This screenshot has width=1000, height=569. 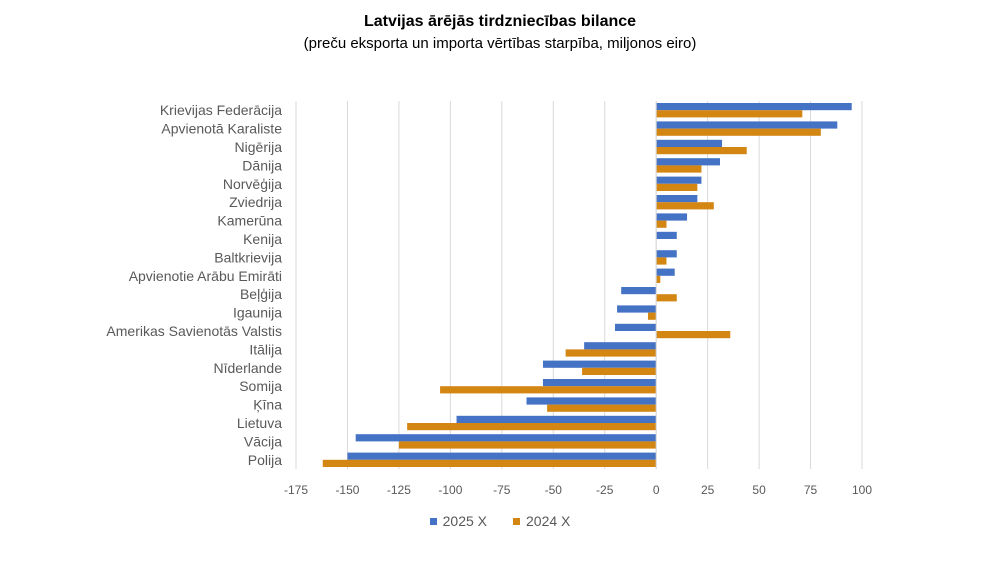 What do you see at coordinates (257, 313) in the screenshot?
I see `category-label-11: Igaunija` at bounding box center [257, 313].